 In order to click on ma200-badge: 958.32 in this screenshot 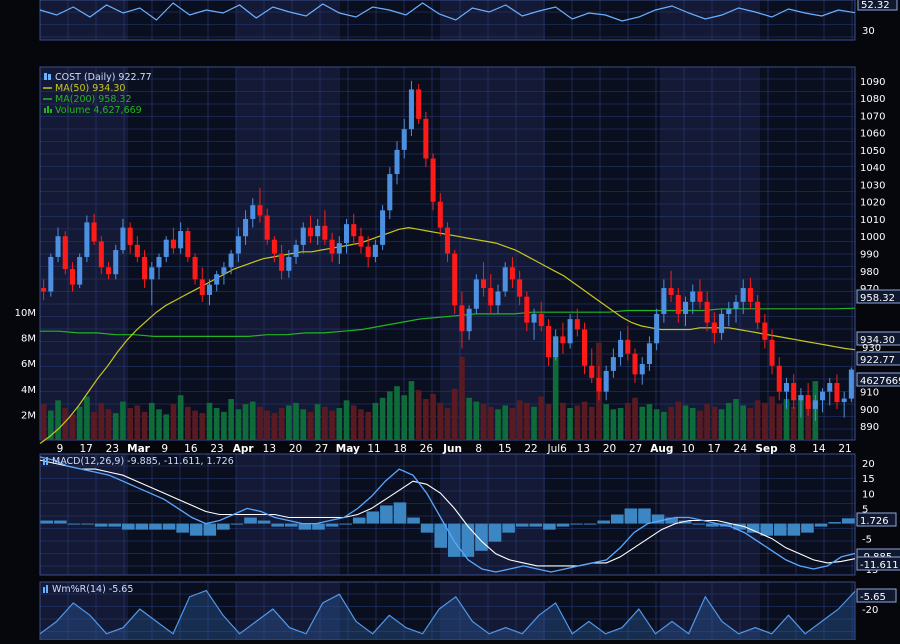, I will do `click(878, 296)`.